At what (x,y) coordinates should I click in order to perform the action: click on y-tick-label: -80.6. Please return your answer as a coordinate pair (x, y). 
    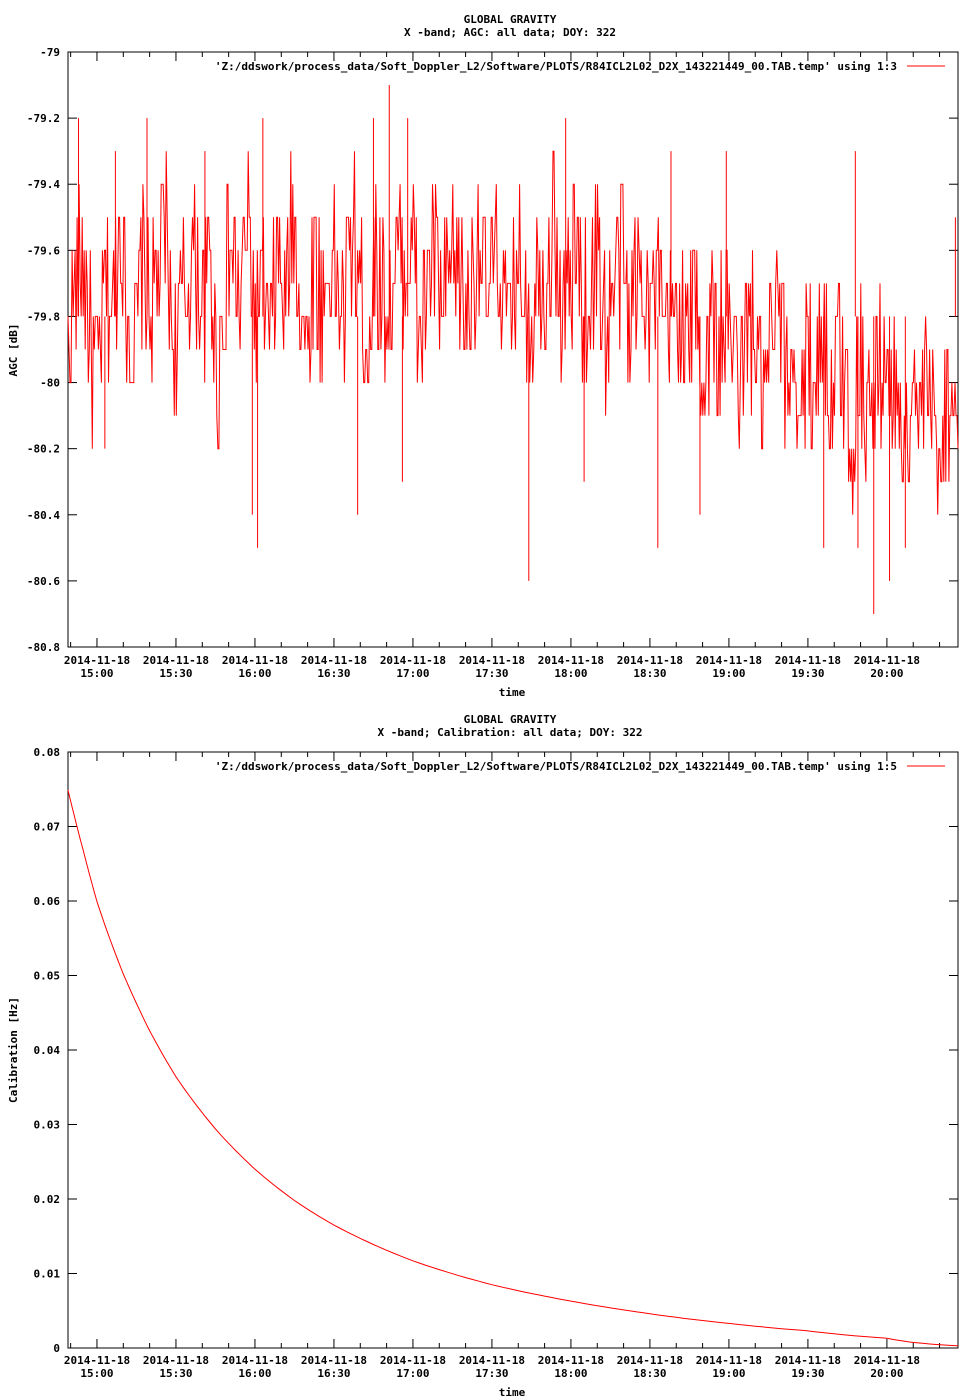
    Looking at the image, I should click on (43, 581).